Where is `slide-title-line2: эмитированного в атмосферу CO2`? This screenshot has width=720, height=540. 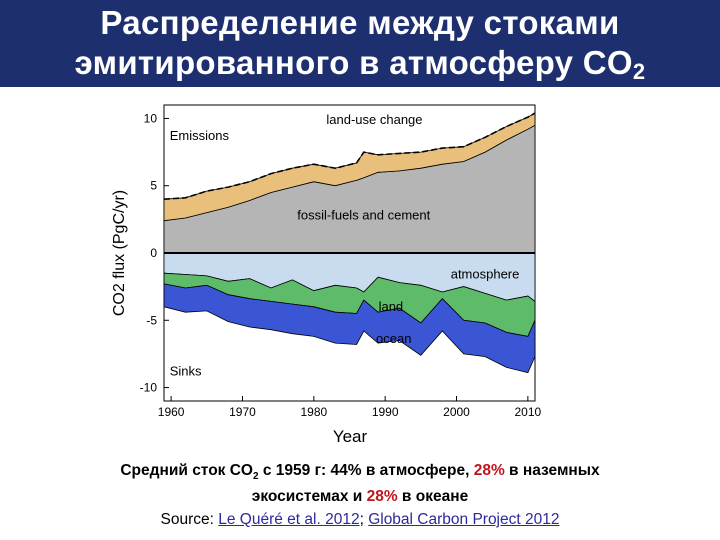
slide-title-line2: эмитированного в атмосферу CO2 is located at coordinates (360, 63).